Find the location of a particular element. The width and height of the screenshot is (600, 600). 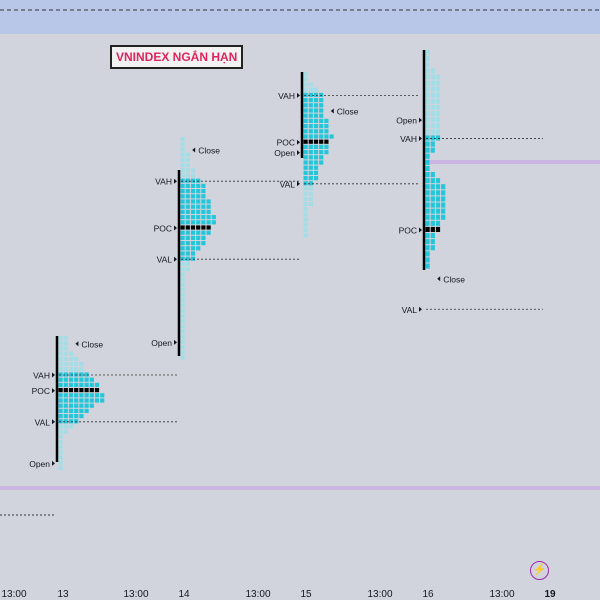

x-tick-label: 13:00 is located at coordinates (501, 594).